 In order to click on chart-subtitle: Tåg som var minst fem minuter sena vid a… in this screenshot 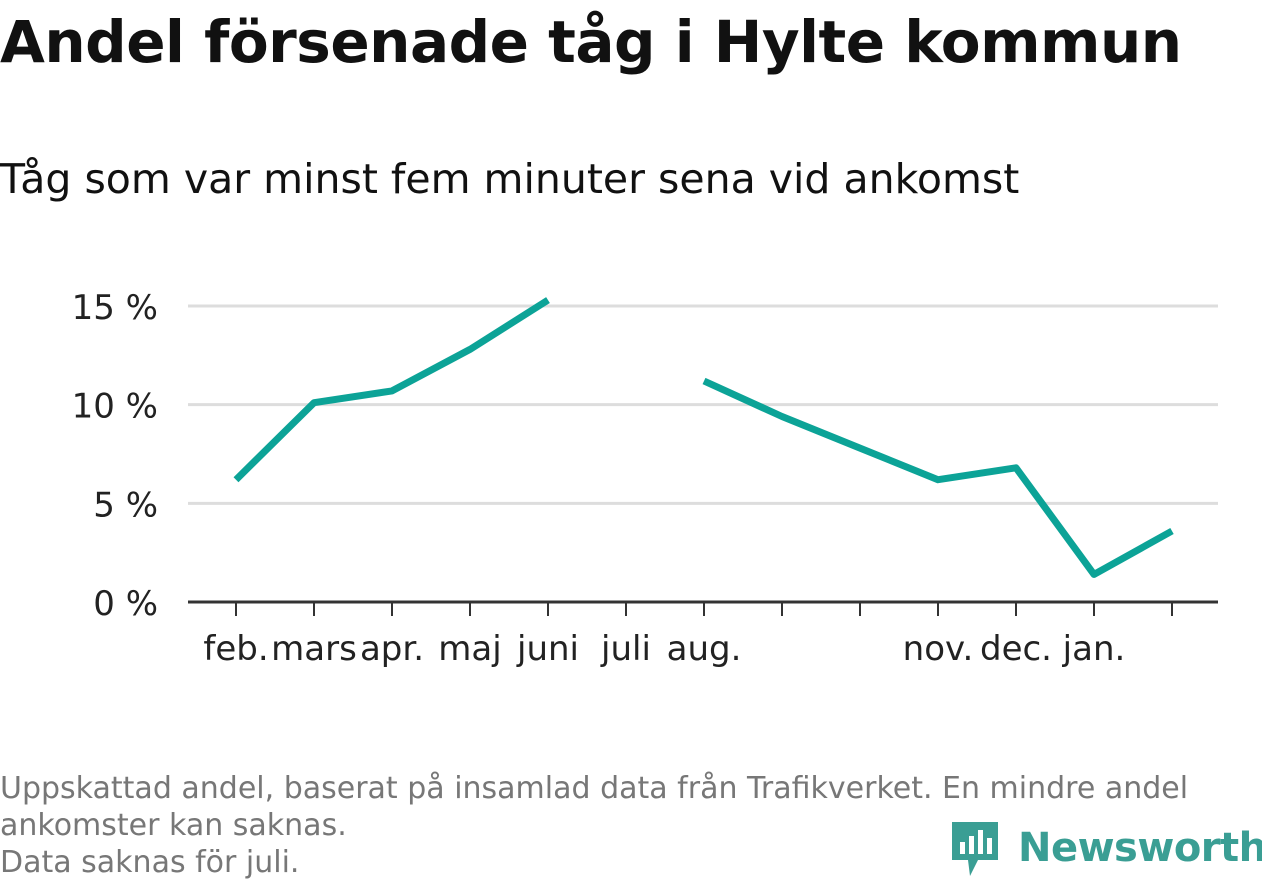, I will do `click(510, 179)`.